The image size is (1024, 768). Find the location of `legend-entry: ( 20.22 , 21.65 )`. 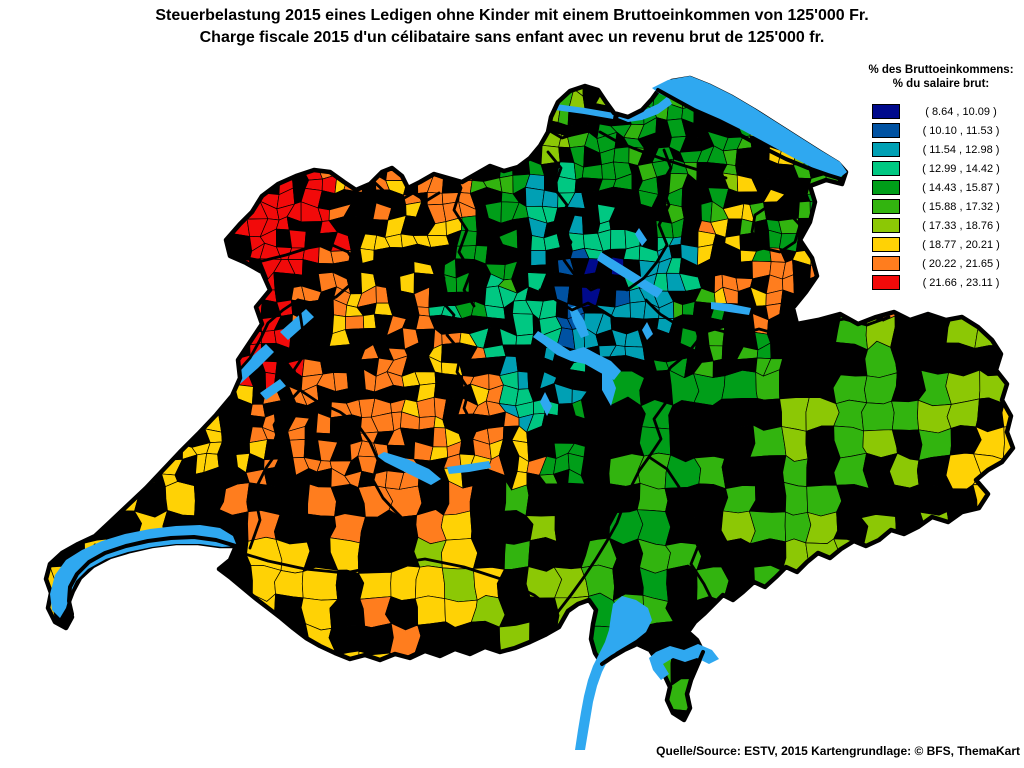

legend-entry: ( 20.22 , 21.65 ) is located at coordinates (941, 263).